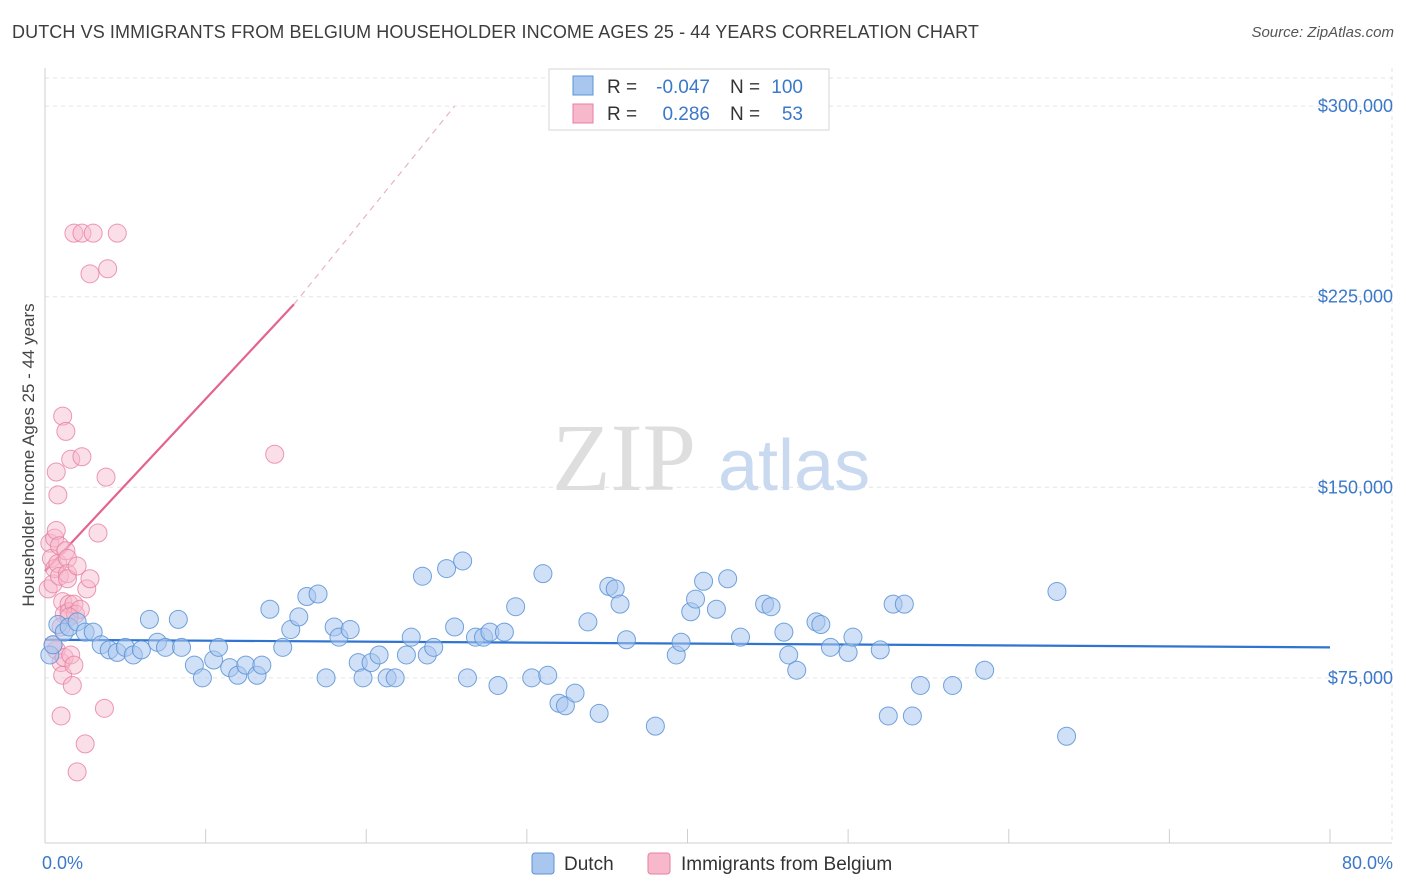 This screenshot has width=1406, height=892. Describe the element at coordinates (683, 87) in the screenshot. I see `legend-r-value-dutch: -0.047` at that location.